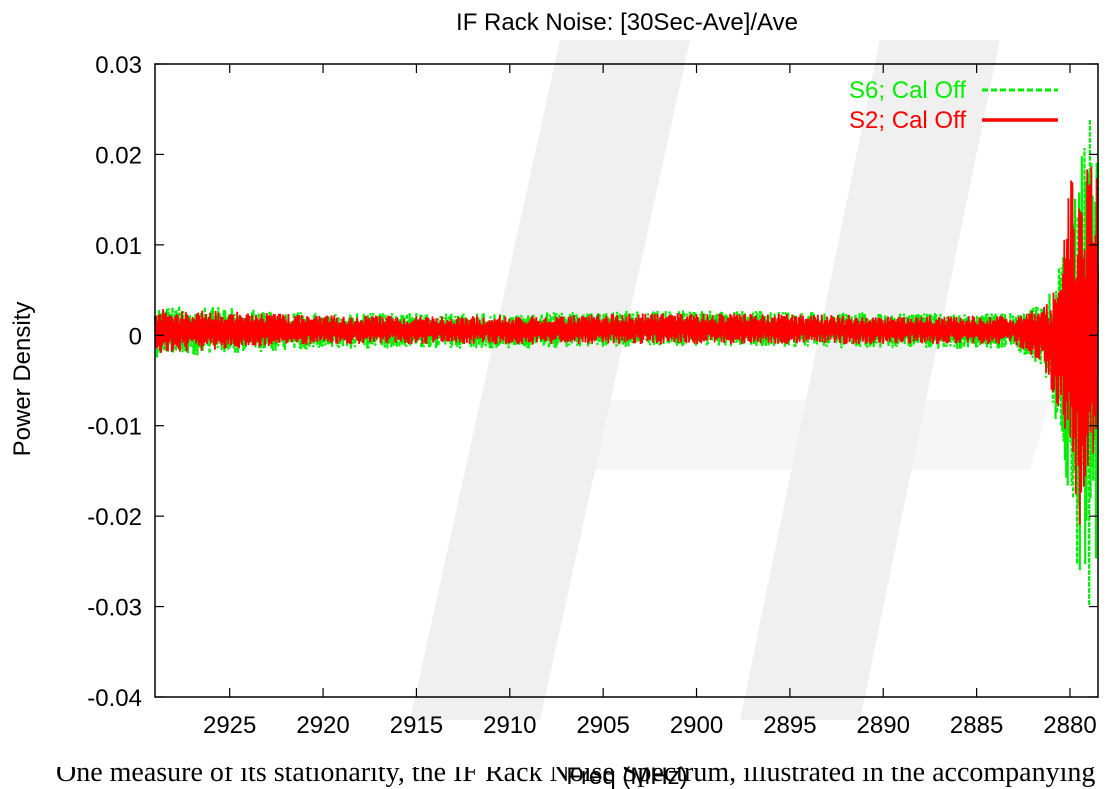  What do you see at coordinates (602, 725) in the screenshot?
I see `x-tick-label: 2905` at bounding box center [602, 725].